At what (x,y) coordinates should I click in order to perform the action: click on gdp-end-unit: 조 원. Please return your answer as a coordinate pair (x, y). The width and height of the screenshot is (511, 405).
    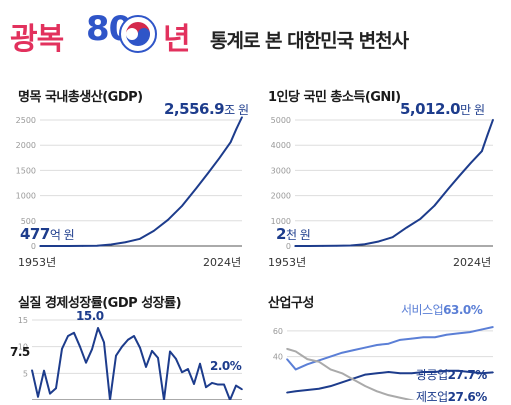
    Looking at the image, I should click on (236, 110).